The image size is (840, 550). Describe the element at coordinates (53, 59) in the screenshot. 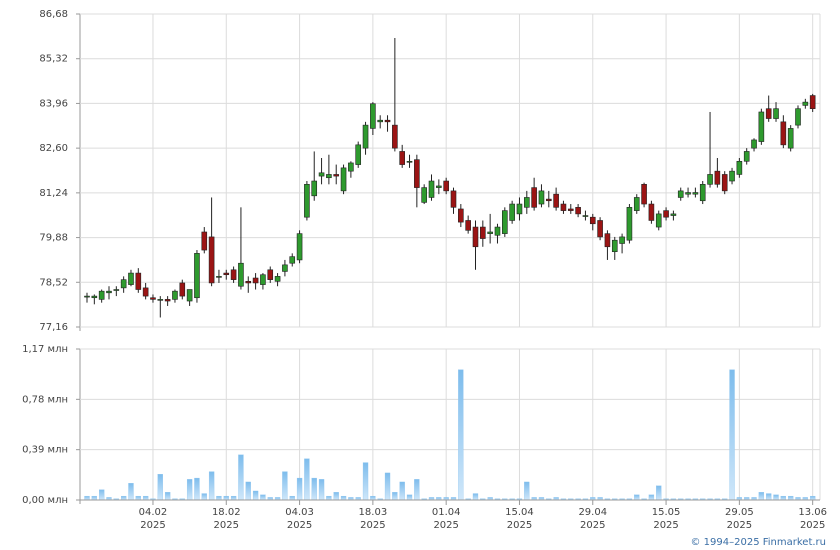

I see `y-tick-label: 85,32` at that location.